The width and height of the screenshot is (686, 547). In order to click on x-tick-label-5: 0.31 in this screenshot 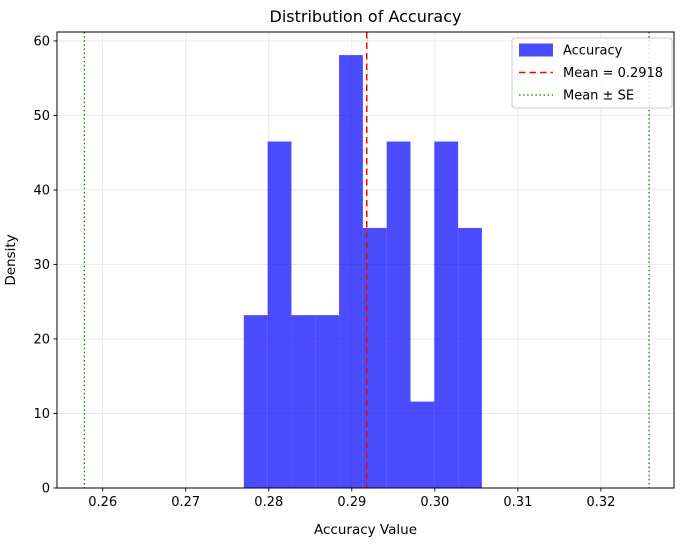, I will do `click(517, 502)`.